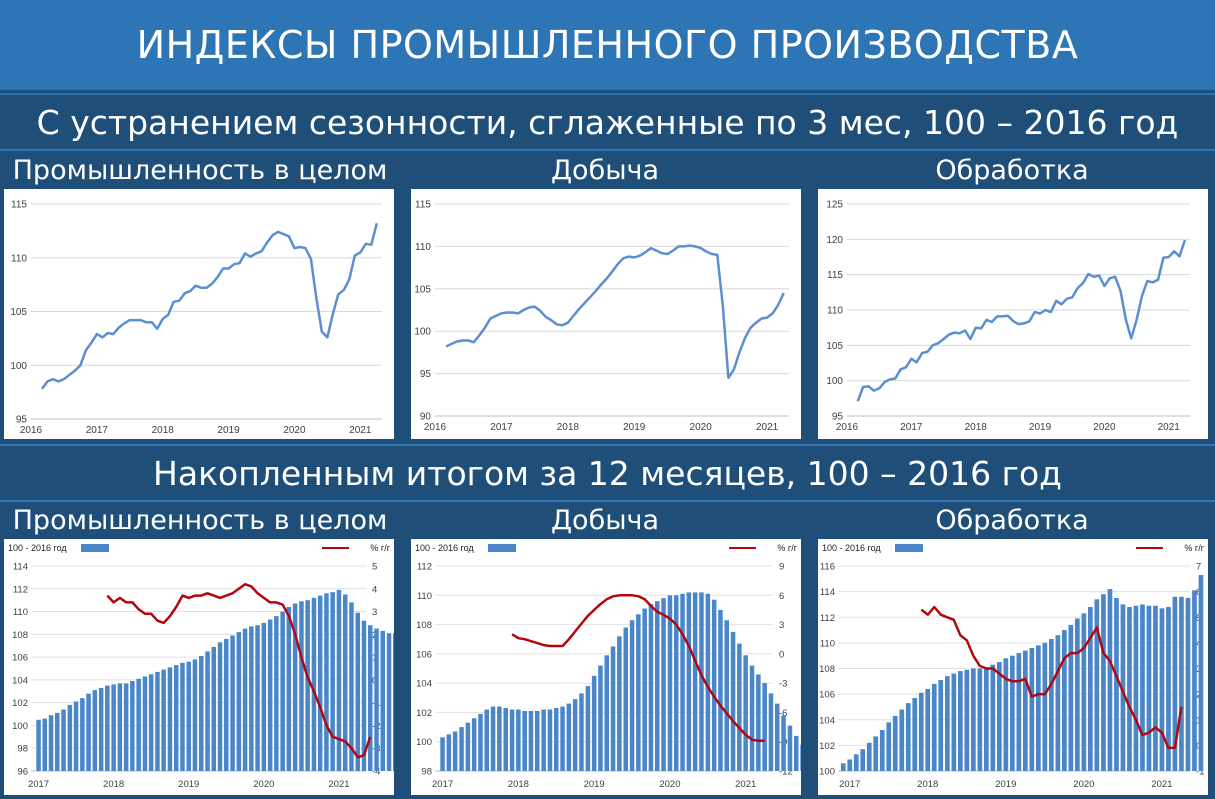 The width and height of the screenshot is (1215, 799). I want to click on y-tick-label: 120, so click(834, 240).